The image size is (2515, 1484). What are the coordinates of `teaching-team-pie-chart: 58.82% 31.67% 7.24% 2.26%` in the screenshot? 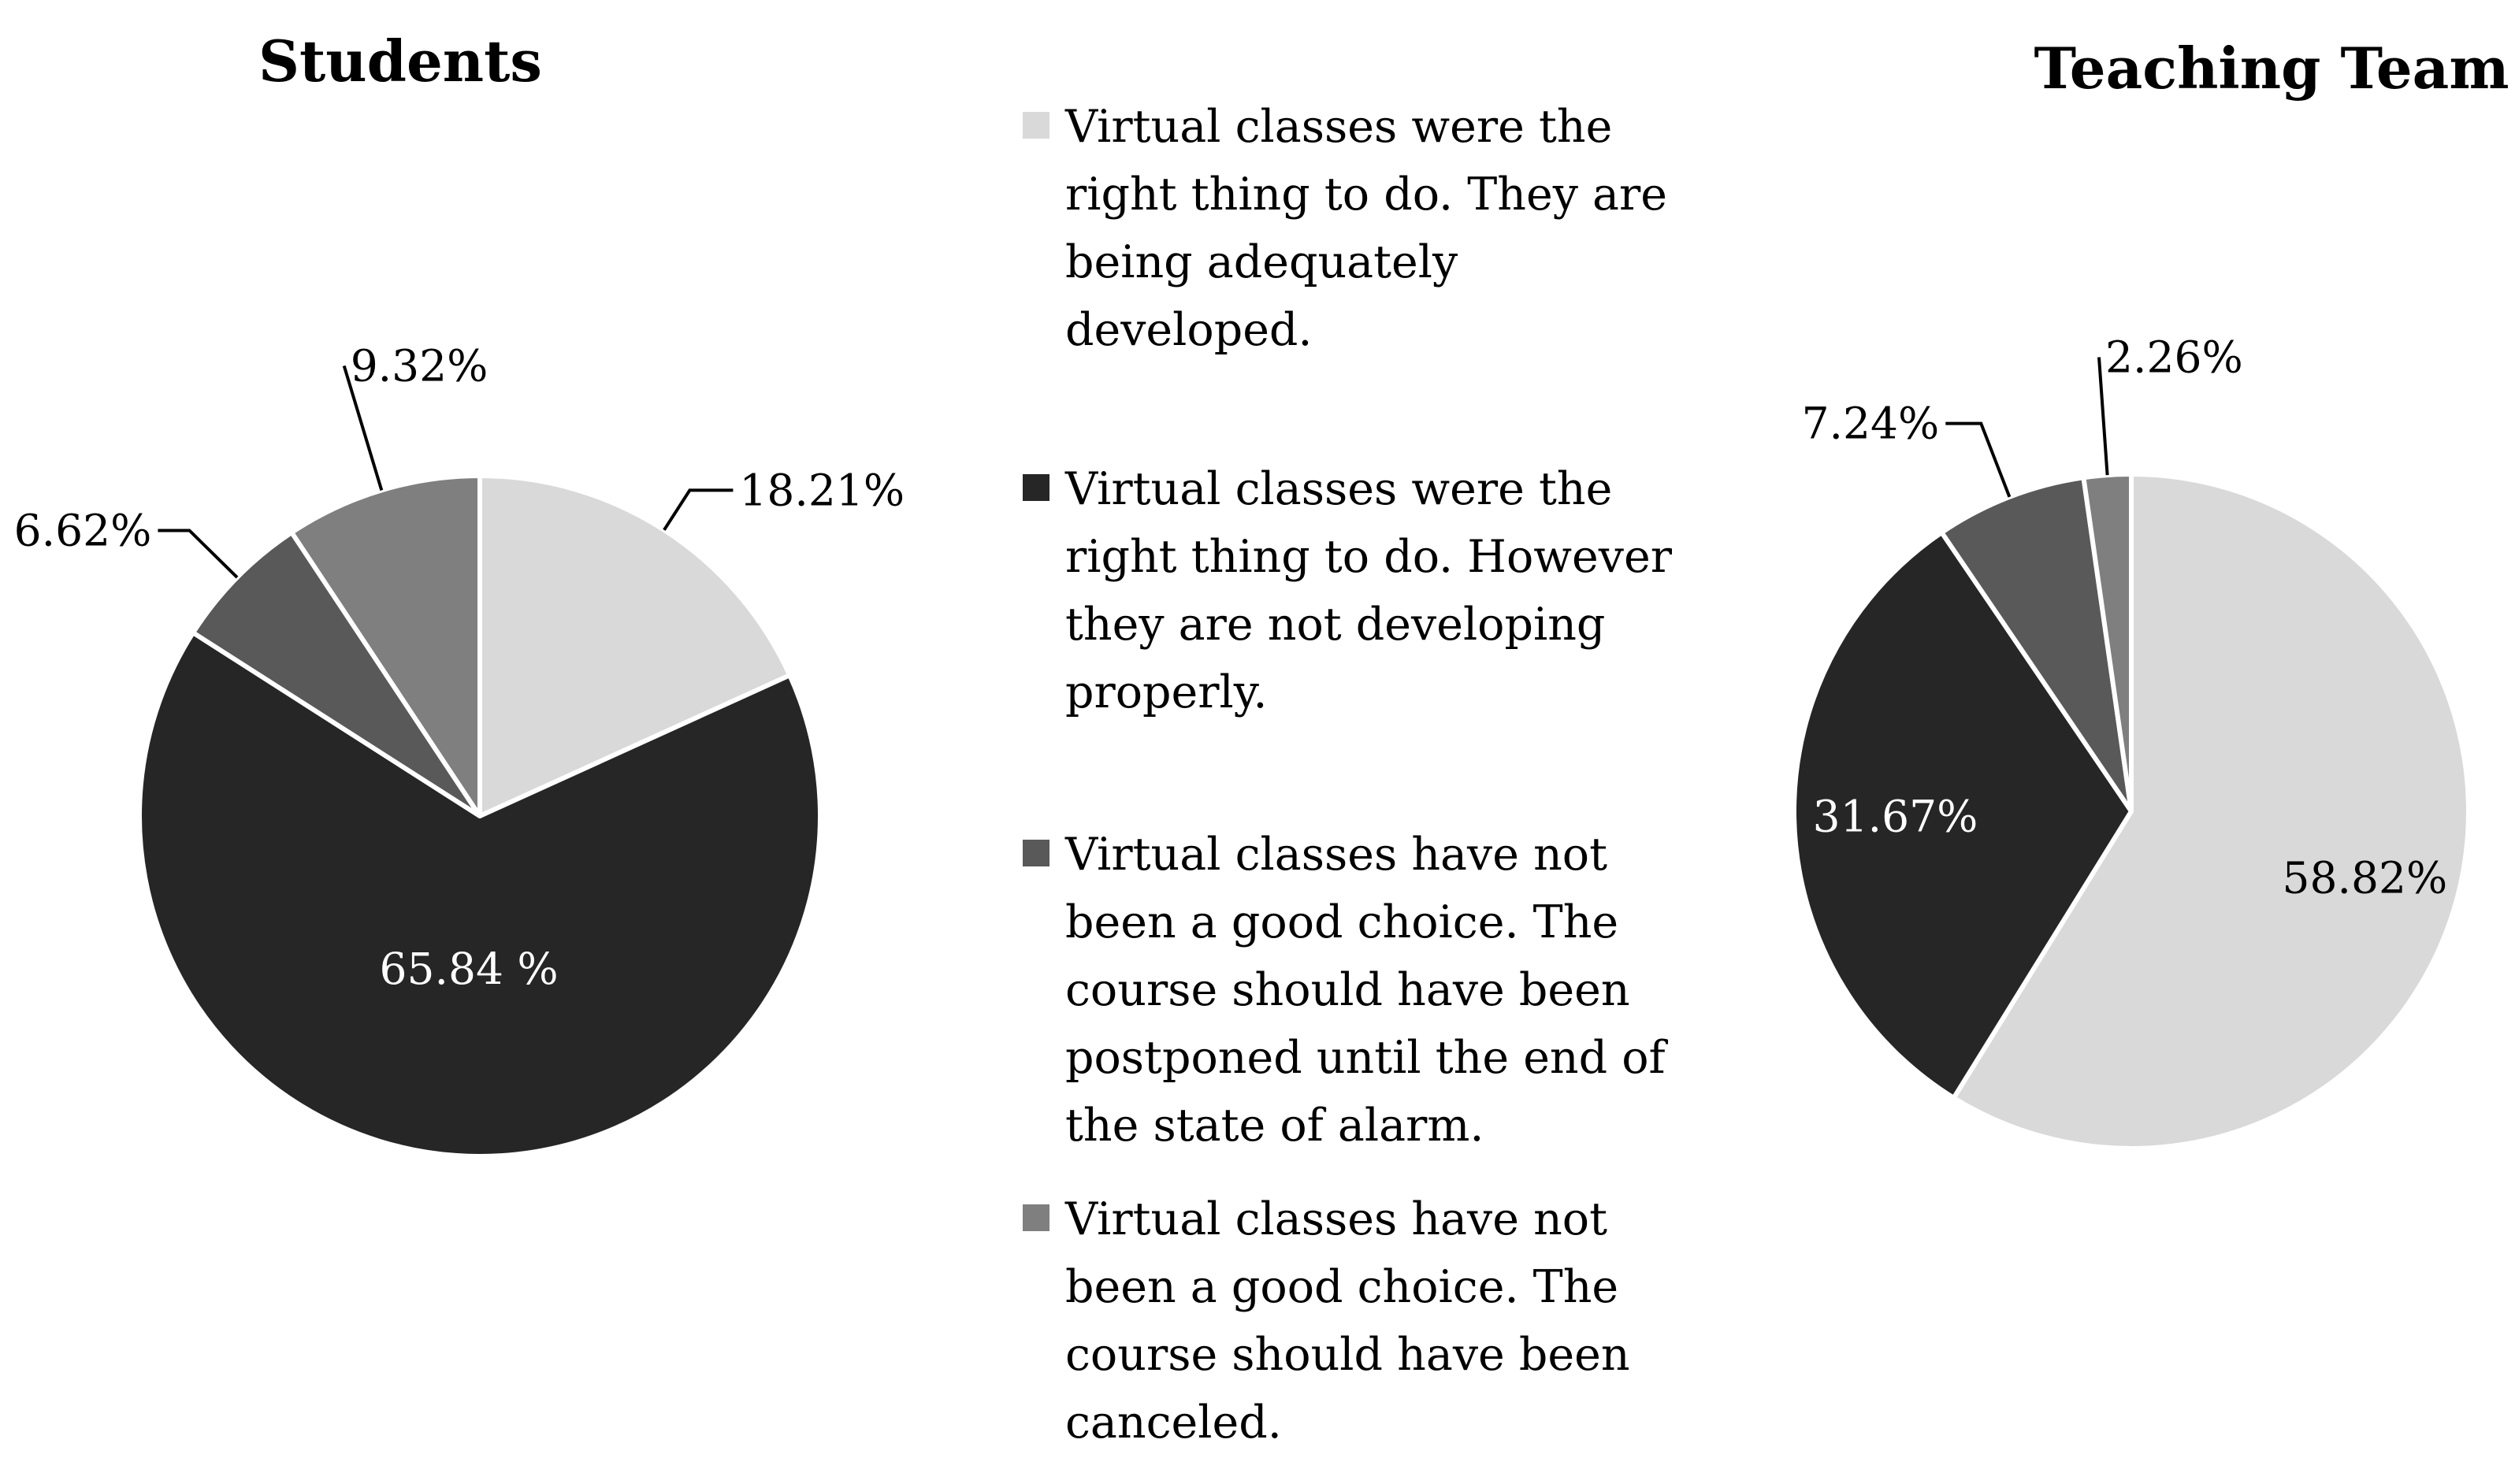 It's located at (2131, 741).